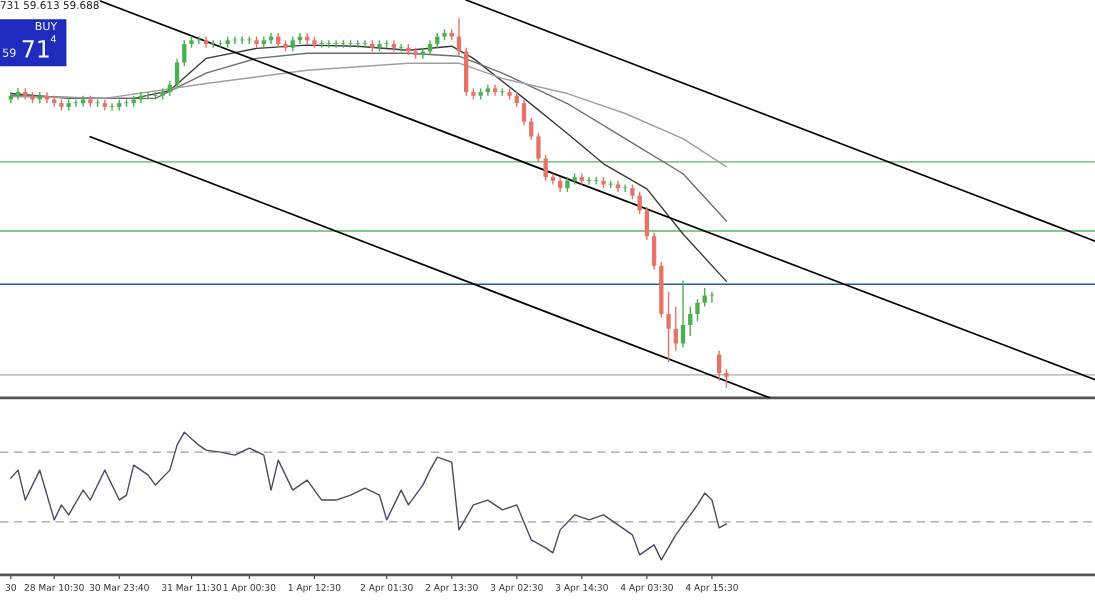 Image resolution: width=1095 pixels, height=600 pixels. What do you see at coordinates (581, 588) in the screenshot?
I see `x-tick-label: 3 Apr 14:30` at bounding box center [581, 588].